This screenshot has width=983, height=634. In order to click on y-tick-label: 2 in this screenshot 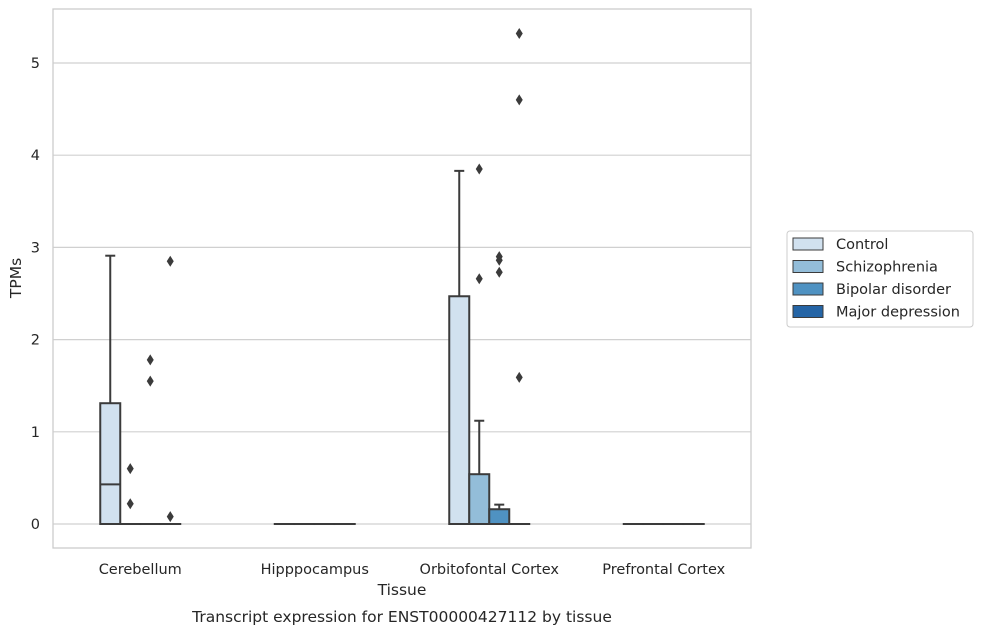, I will do `click(35, 341)`.